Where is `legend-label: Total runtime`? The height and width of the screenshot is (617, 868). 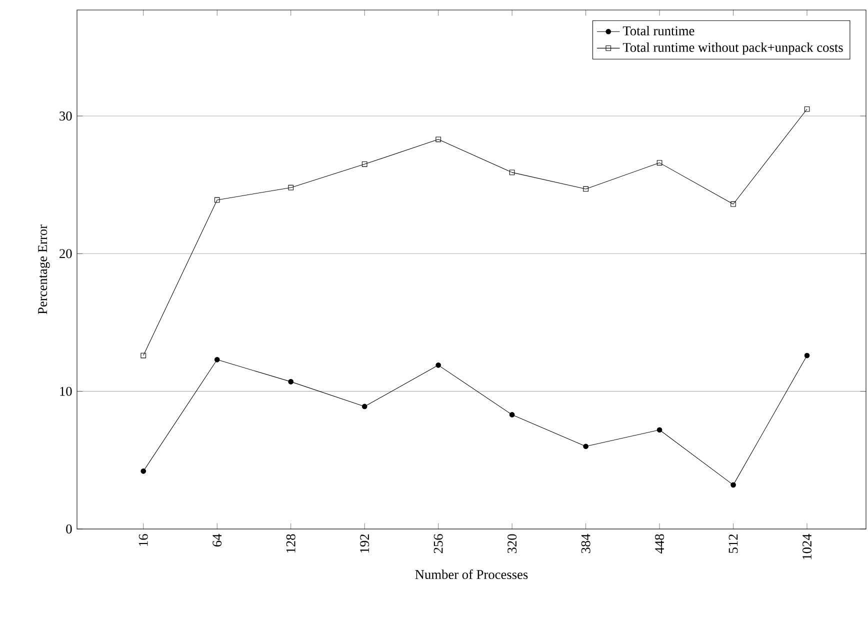
legend-label: Total runtime is located at coordinates (658, 31).